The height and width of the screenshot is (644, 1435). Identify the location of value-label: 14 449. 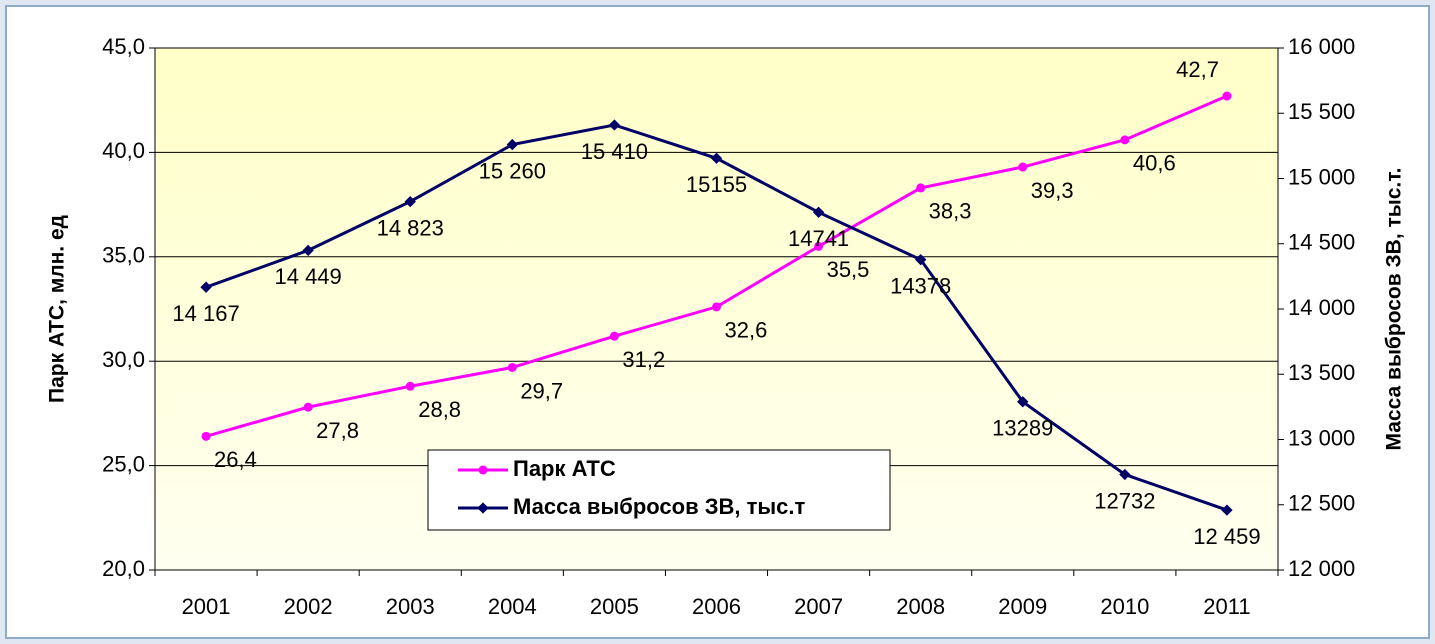
(307, 276).